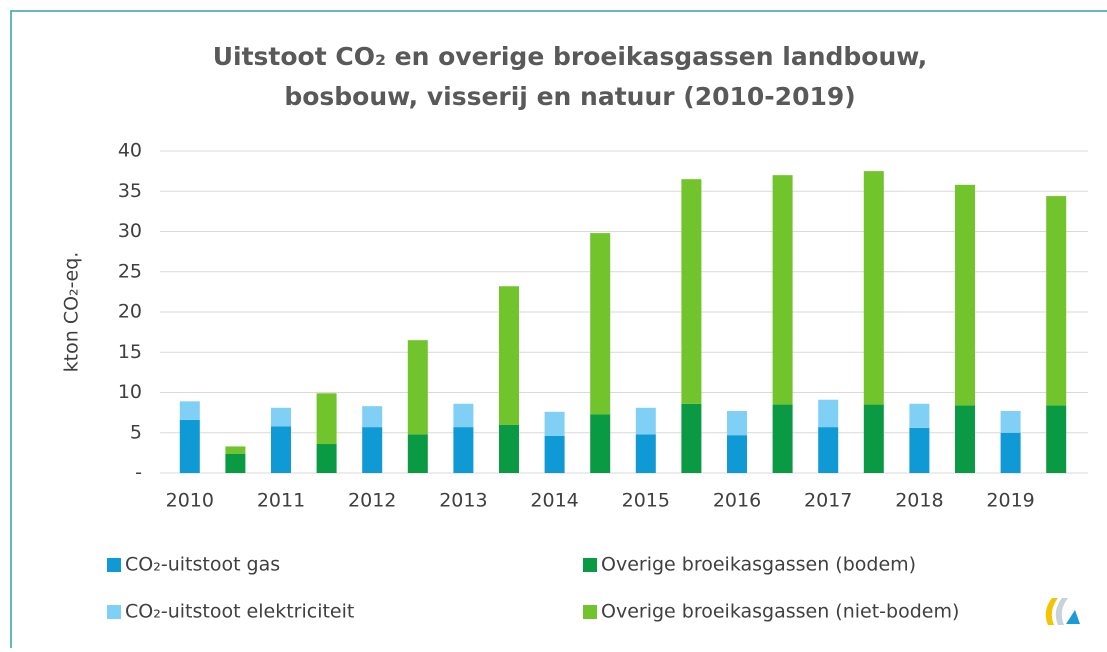 Image resolution: width=1107 pixels, height=652 pixels. I want to click on y-tick-label: 35, so click(130, 191).